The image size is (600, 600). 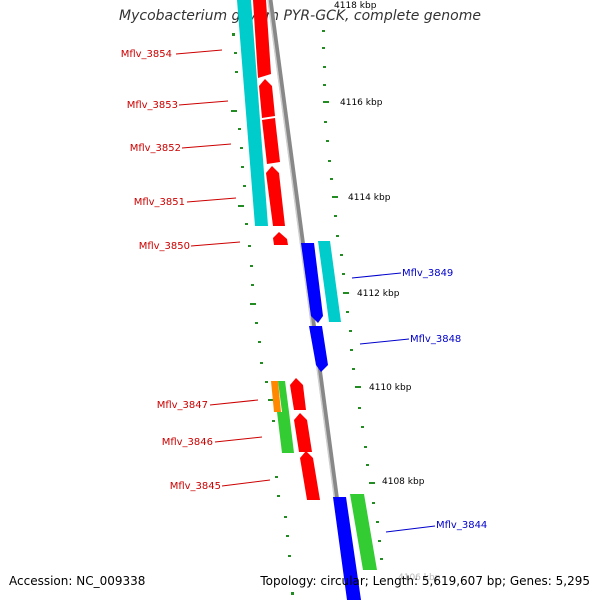 I want to click on kbp-label-4116: 4116 kbp, so click(x=361, y=103).